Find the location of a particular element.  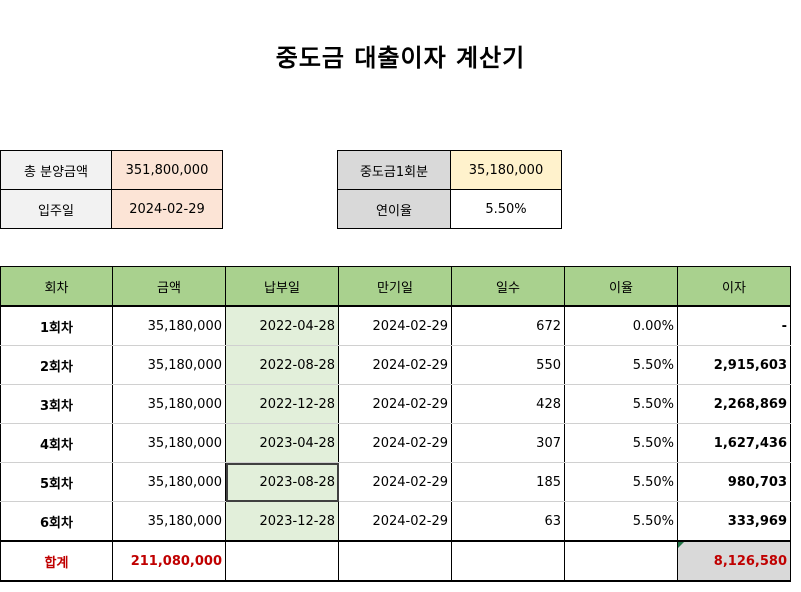

installment-label: 중도금1회분 is located at coordinates (394, 170).